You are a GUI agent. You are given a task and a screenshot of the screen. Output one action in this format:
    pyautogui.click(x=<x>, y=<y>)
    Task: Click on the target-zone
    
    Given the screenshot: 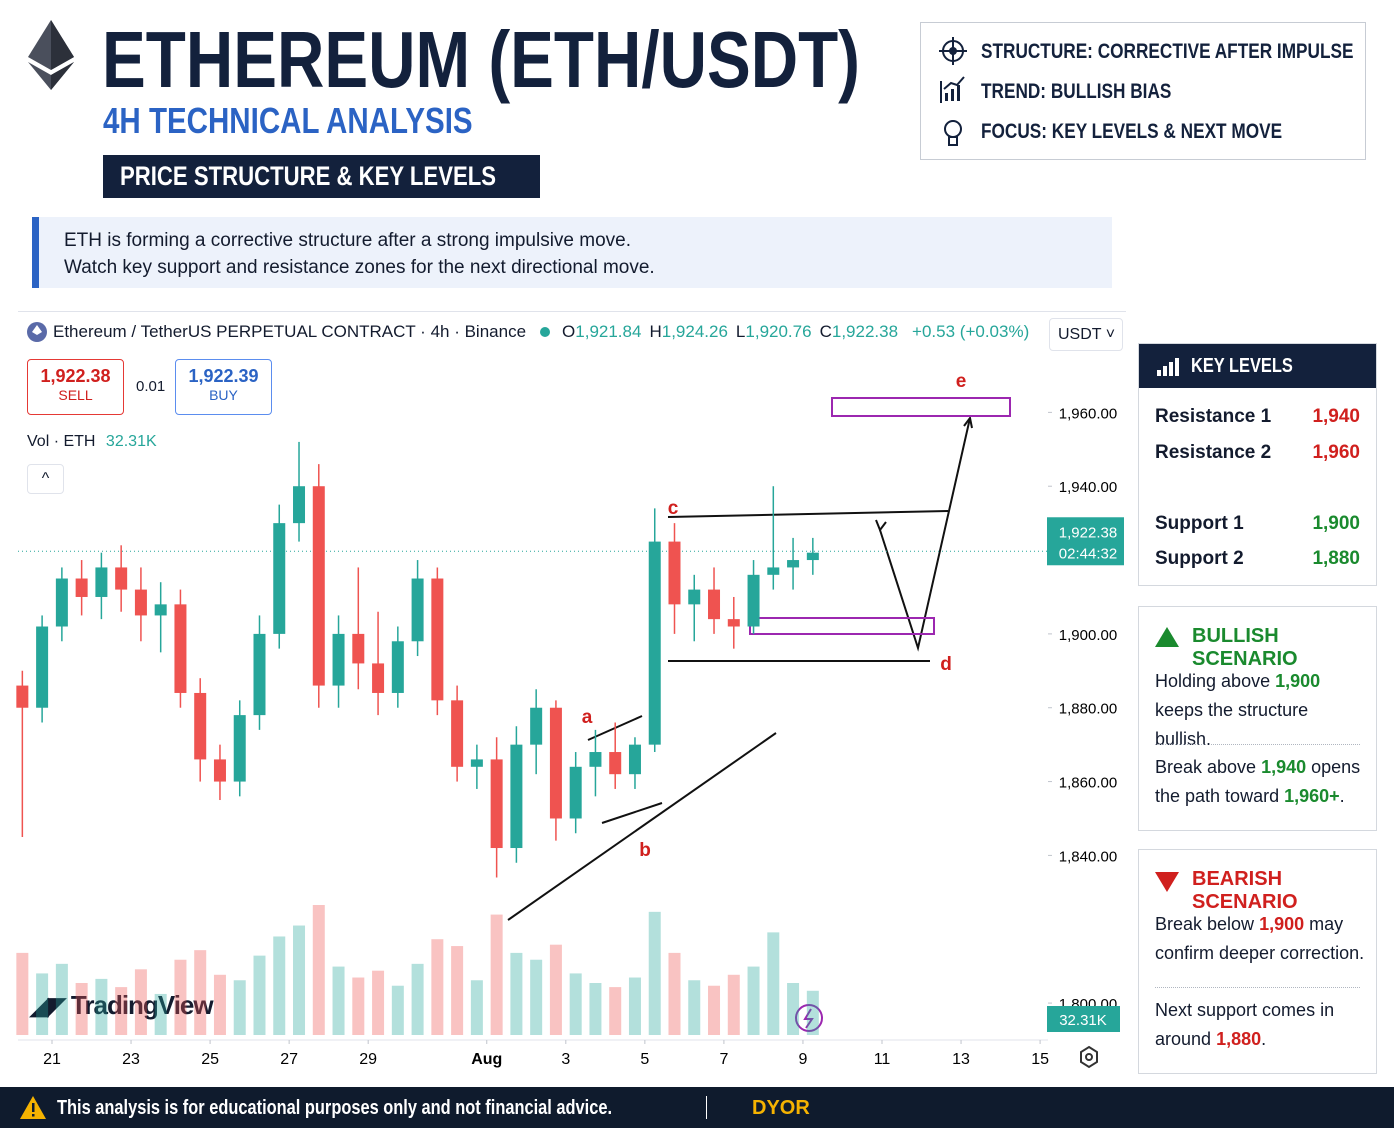 What is the action you would take?
    pyautogui.click(x=921, y=407)
    